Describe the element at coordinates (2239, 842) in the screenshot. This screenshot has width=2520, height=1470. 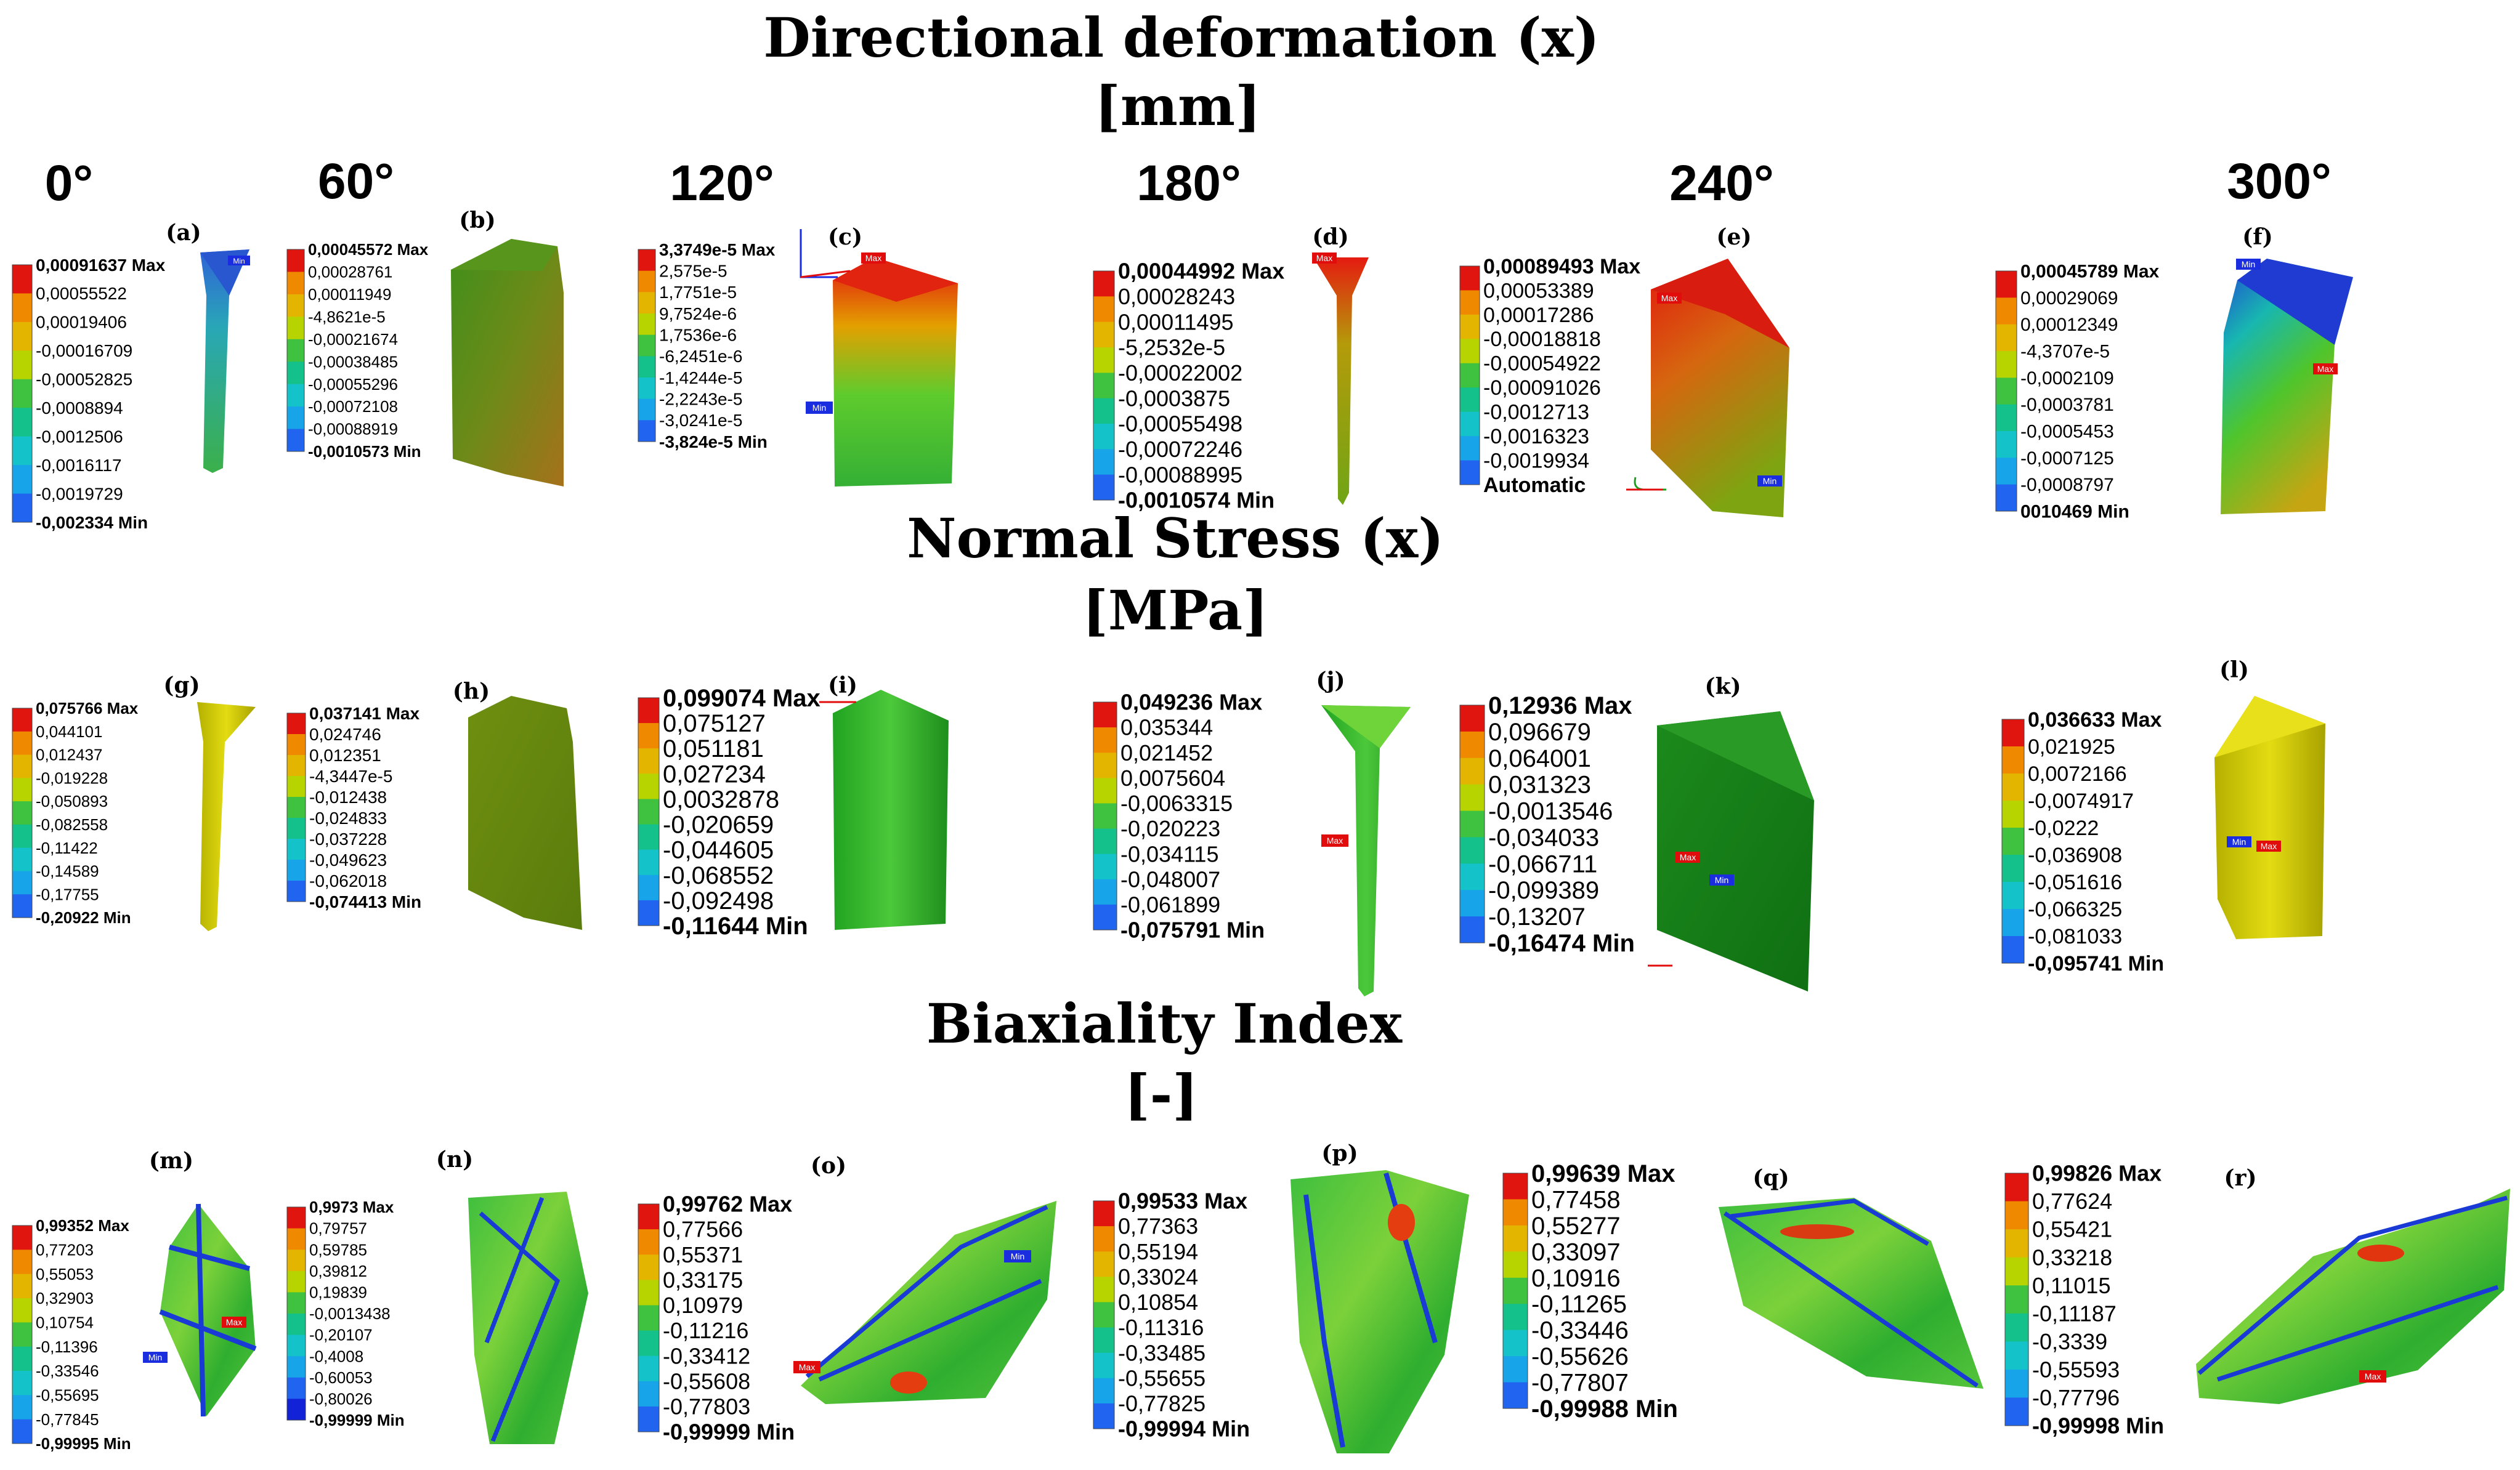
I see `tag-l-min: Min` at that location.